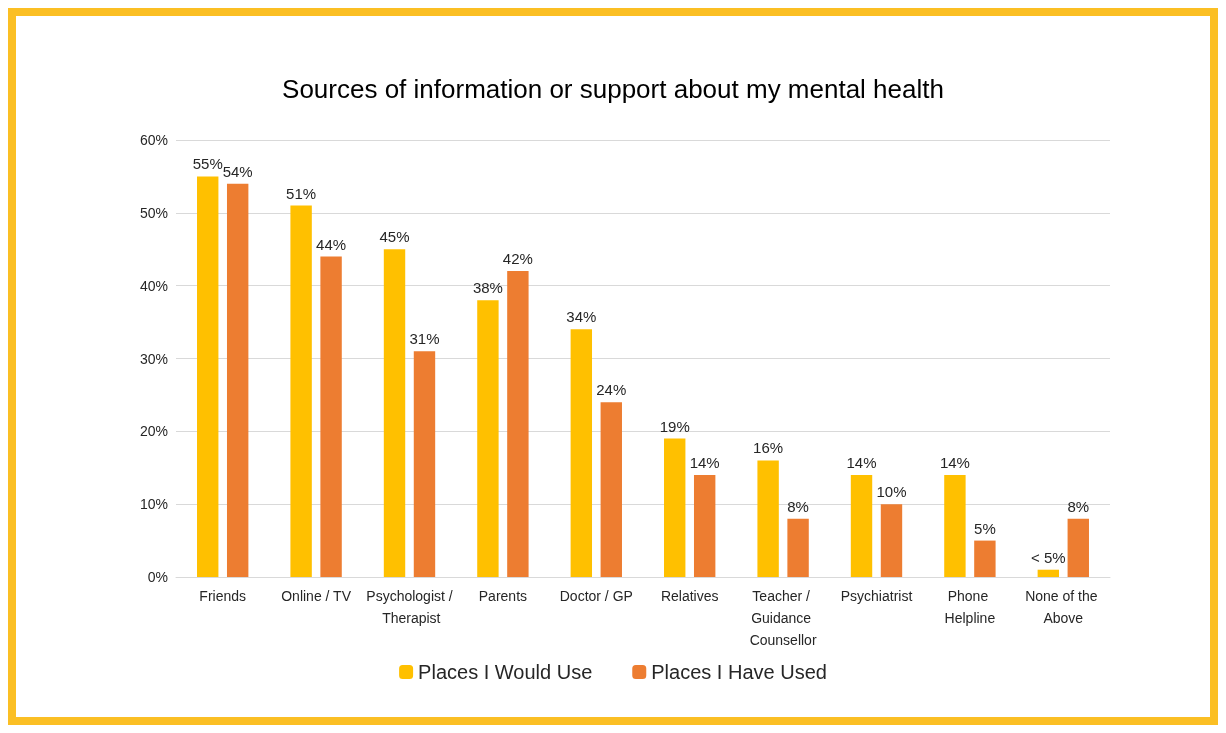  What do you see at coordinates (316, 596) in the screenshot?
I see `x-tick-label: Online / TV` at bounding box center [316, 596].